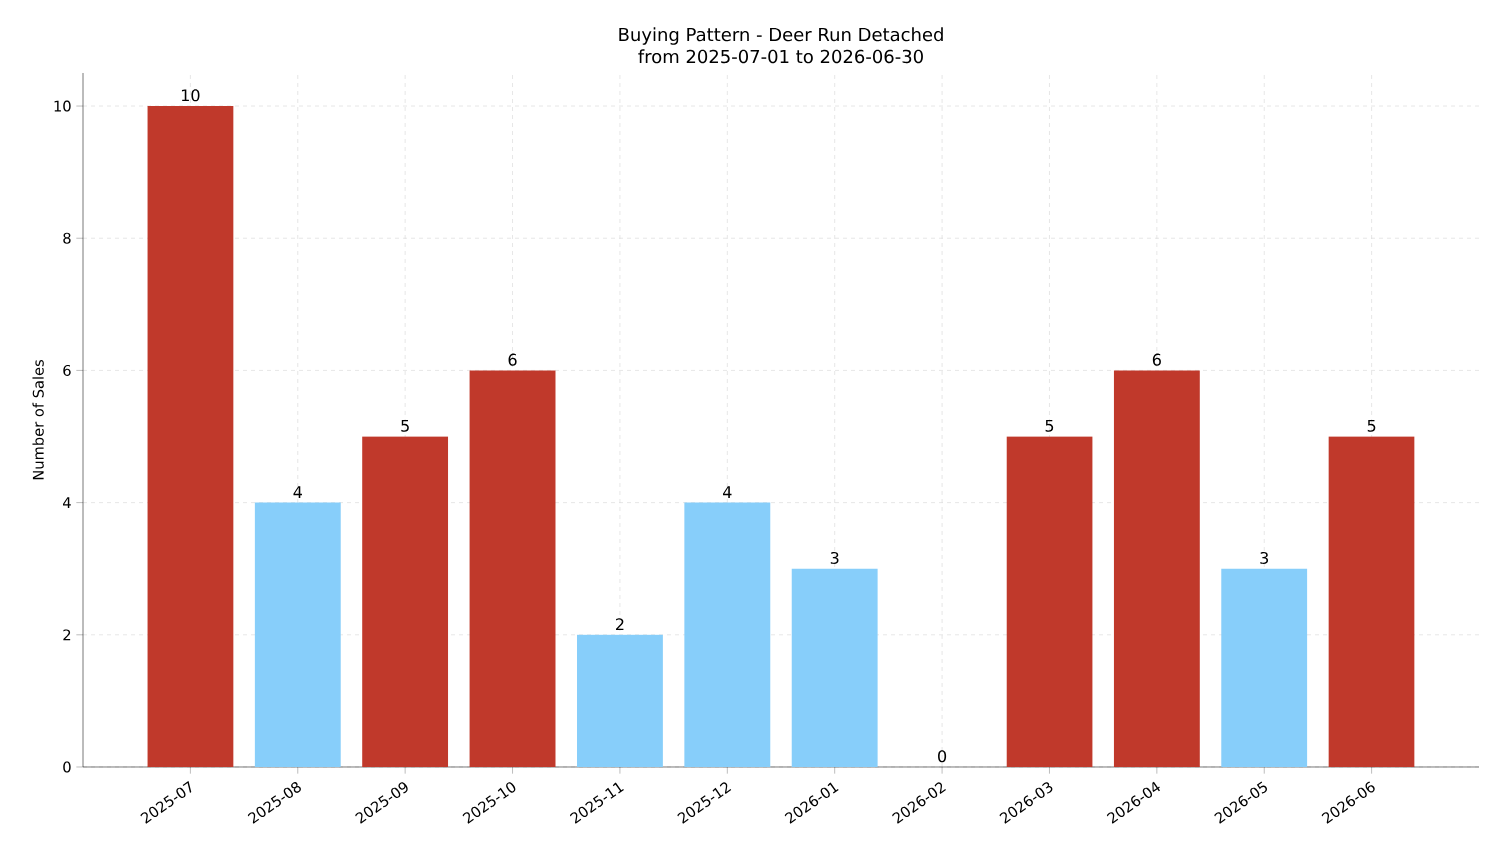 This screenshot has width=1494, height=863. Describe the element at coordinates (942, 756) in the screenshot. I see `data-label: 0` at that location.